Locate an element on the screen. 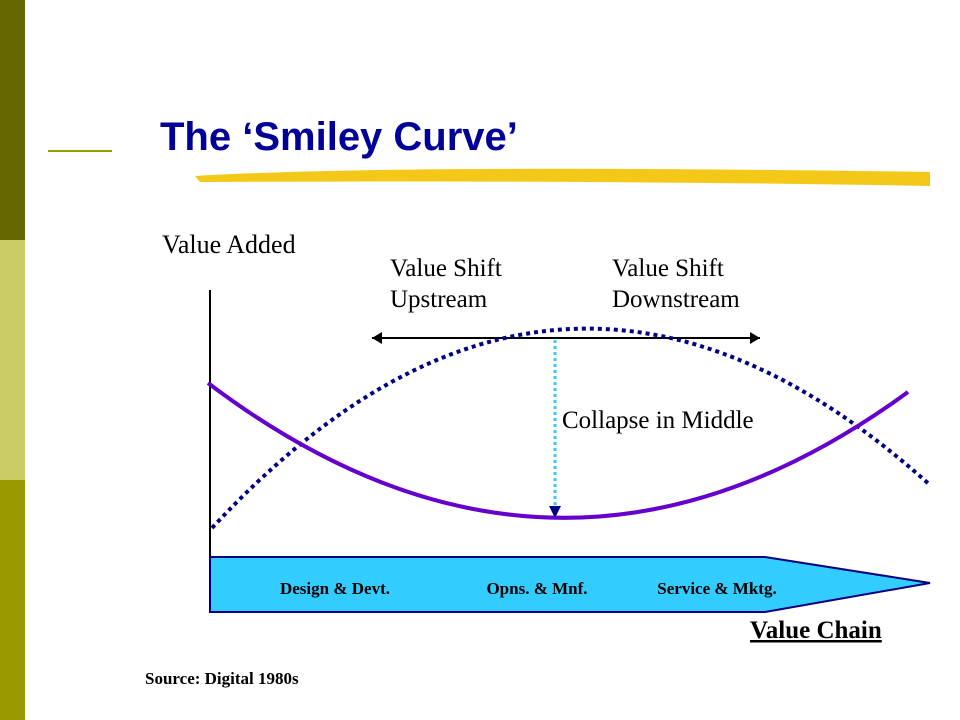 This screenshot has height=720, width=960. value-chain-band is located at coordinates (570, 584).